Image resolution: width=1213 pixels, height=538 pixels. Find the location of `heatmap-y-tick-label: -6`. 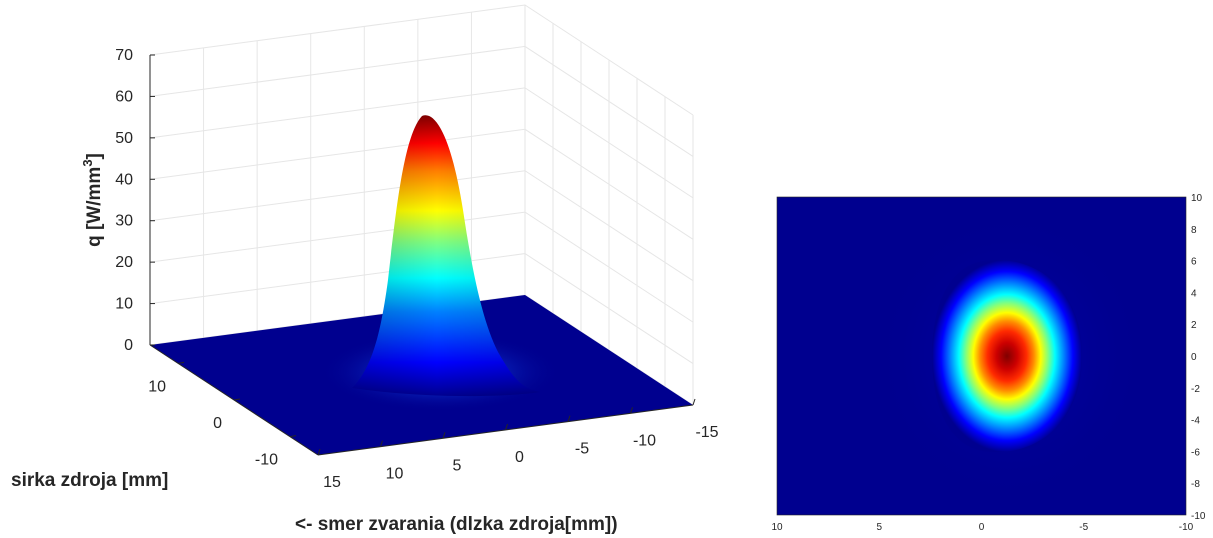

heatmap-y-tick-label: -6 is located at coordinates (1195, 452).